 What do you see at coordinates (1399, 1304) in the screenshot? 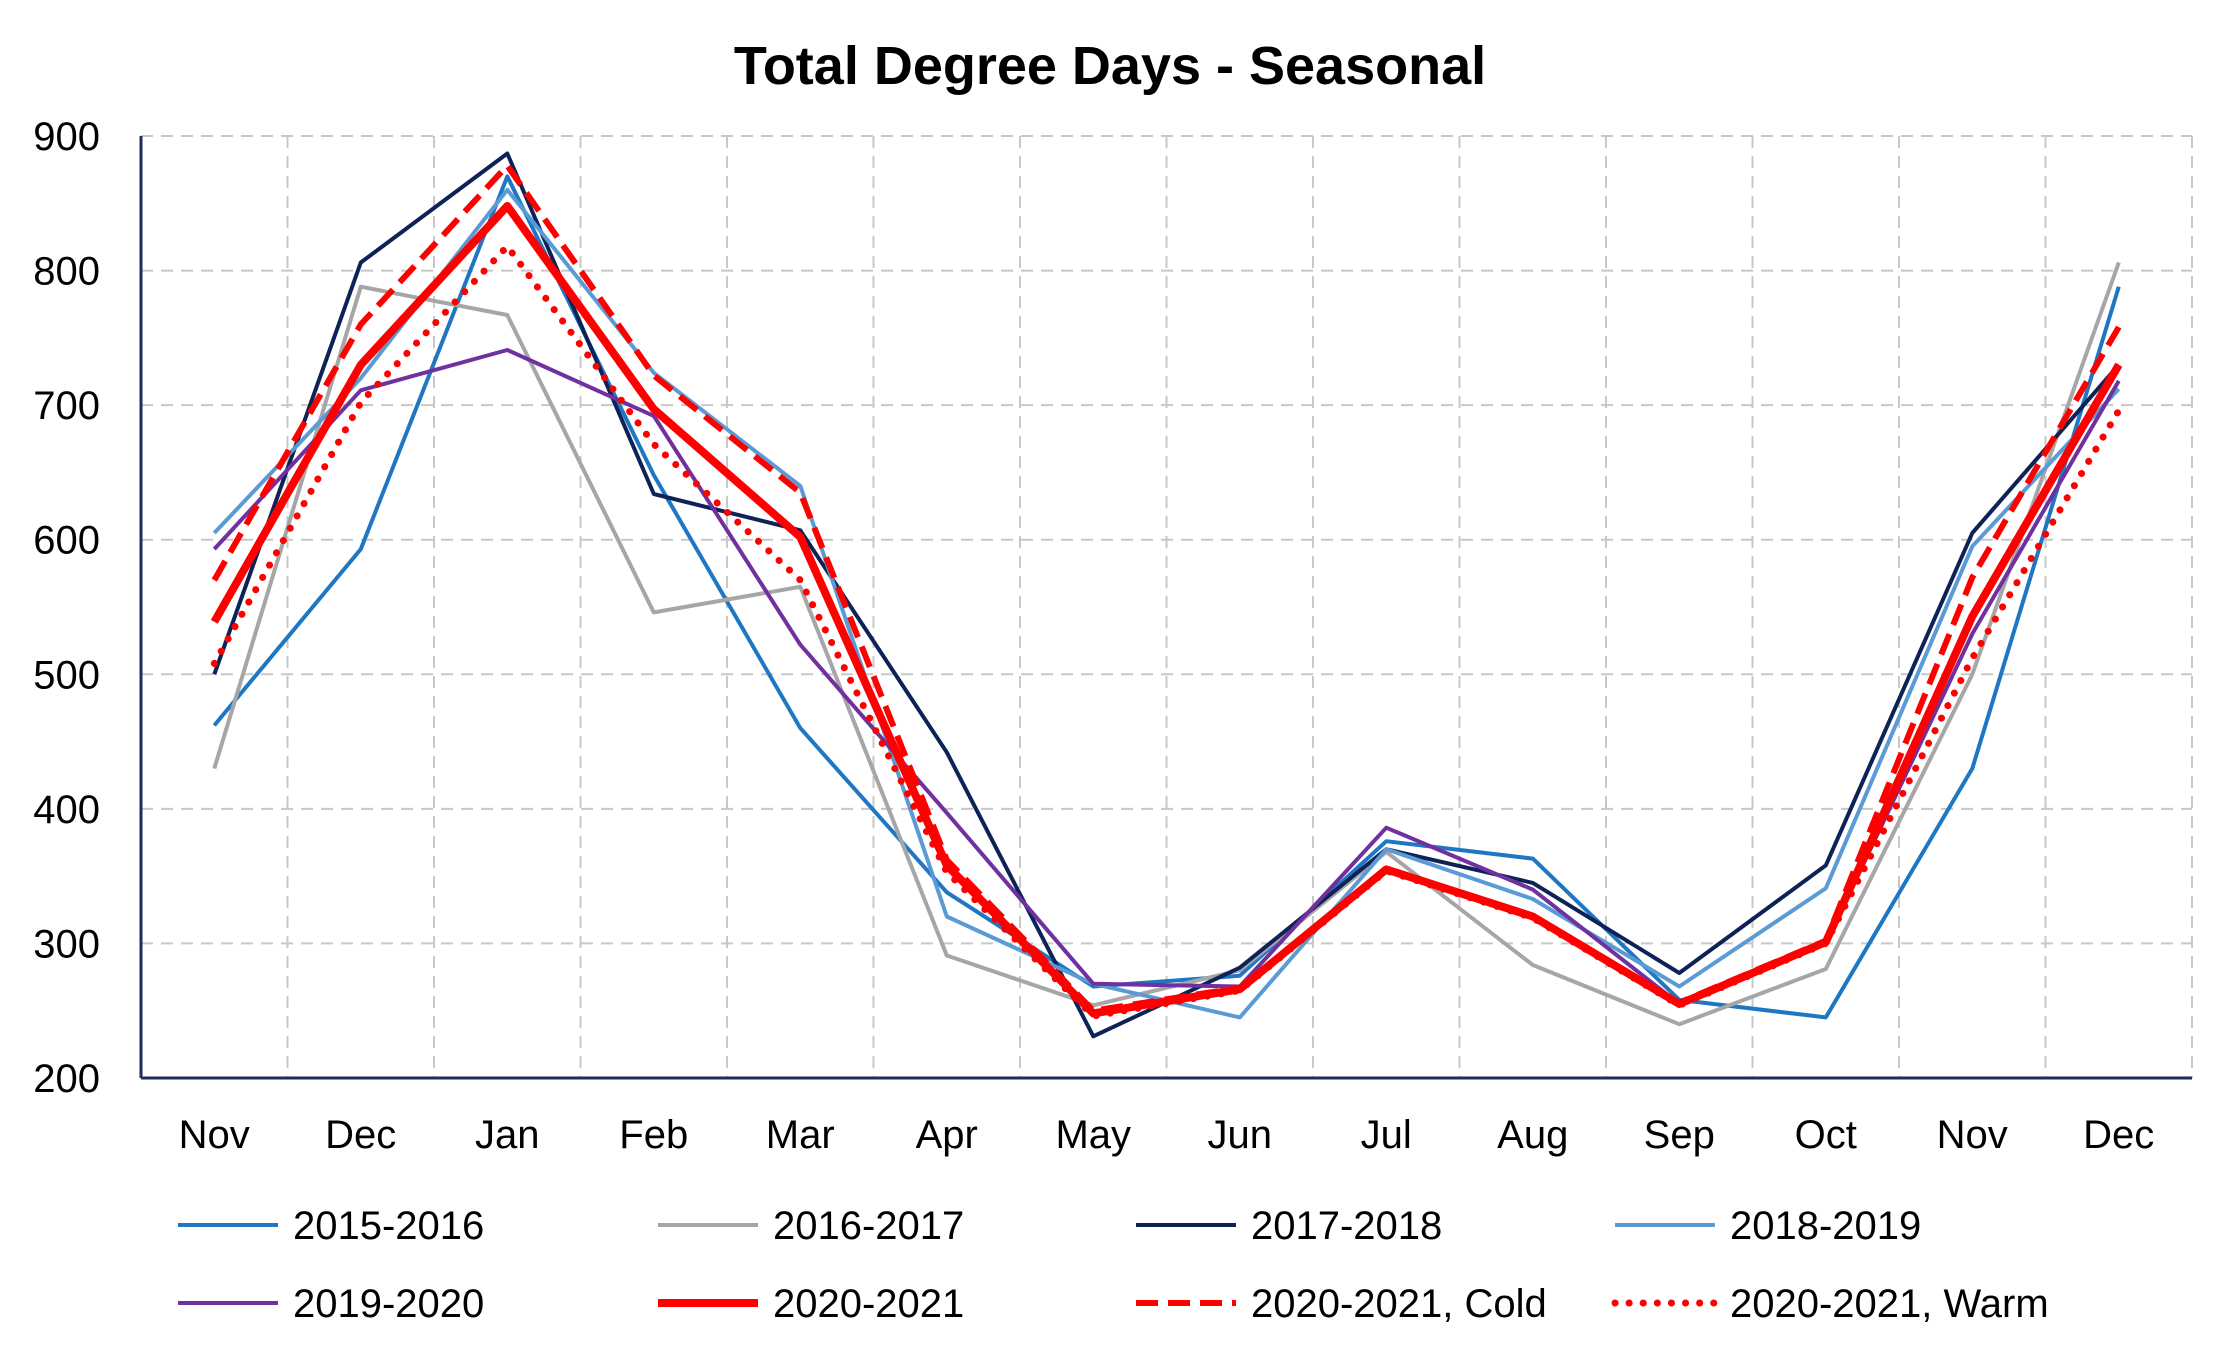
I see `legend-label: 2020-2021, Cold` at bounding box center [1399, 1304].